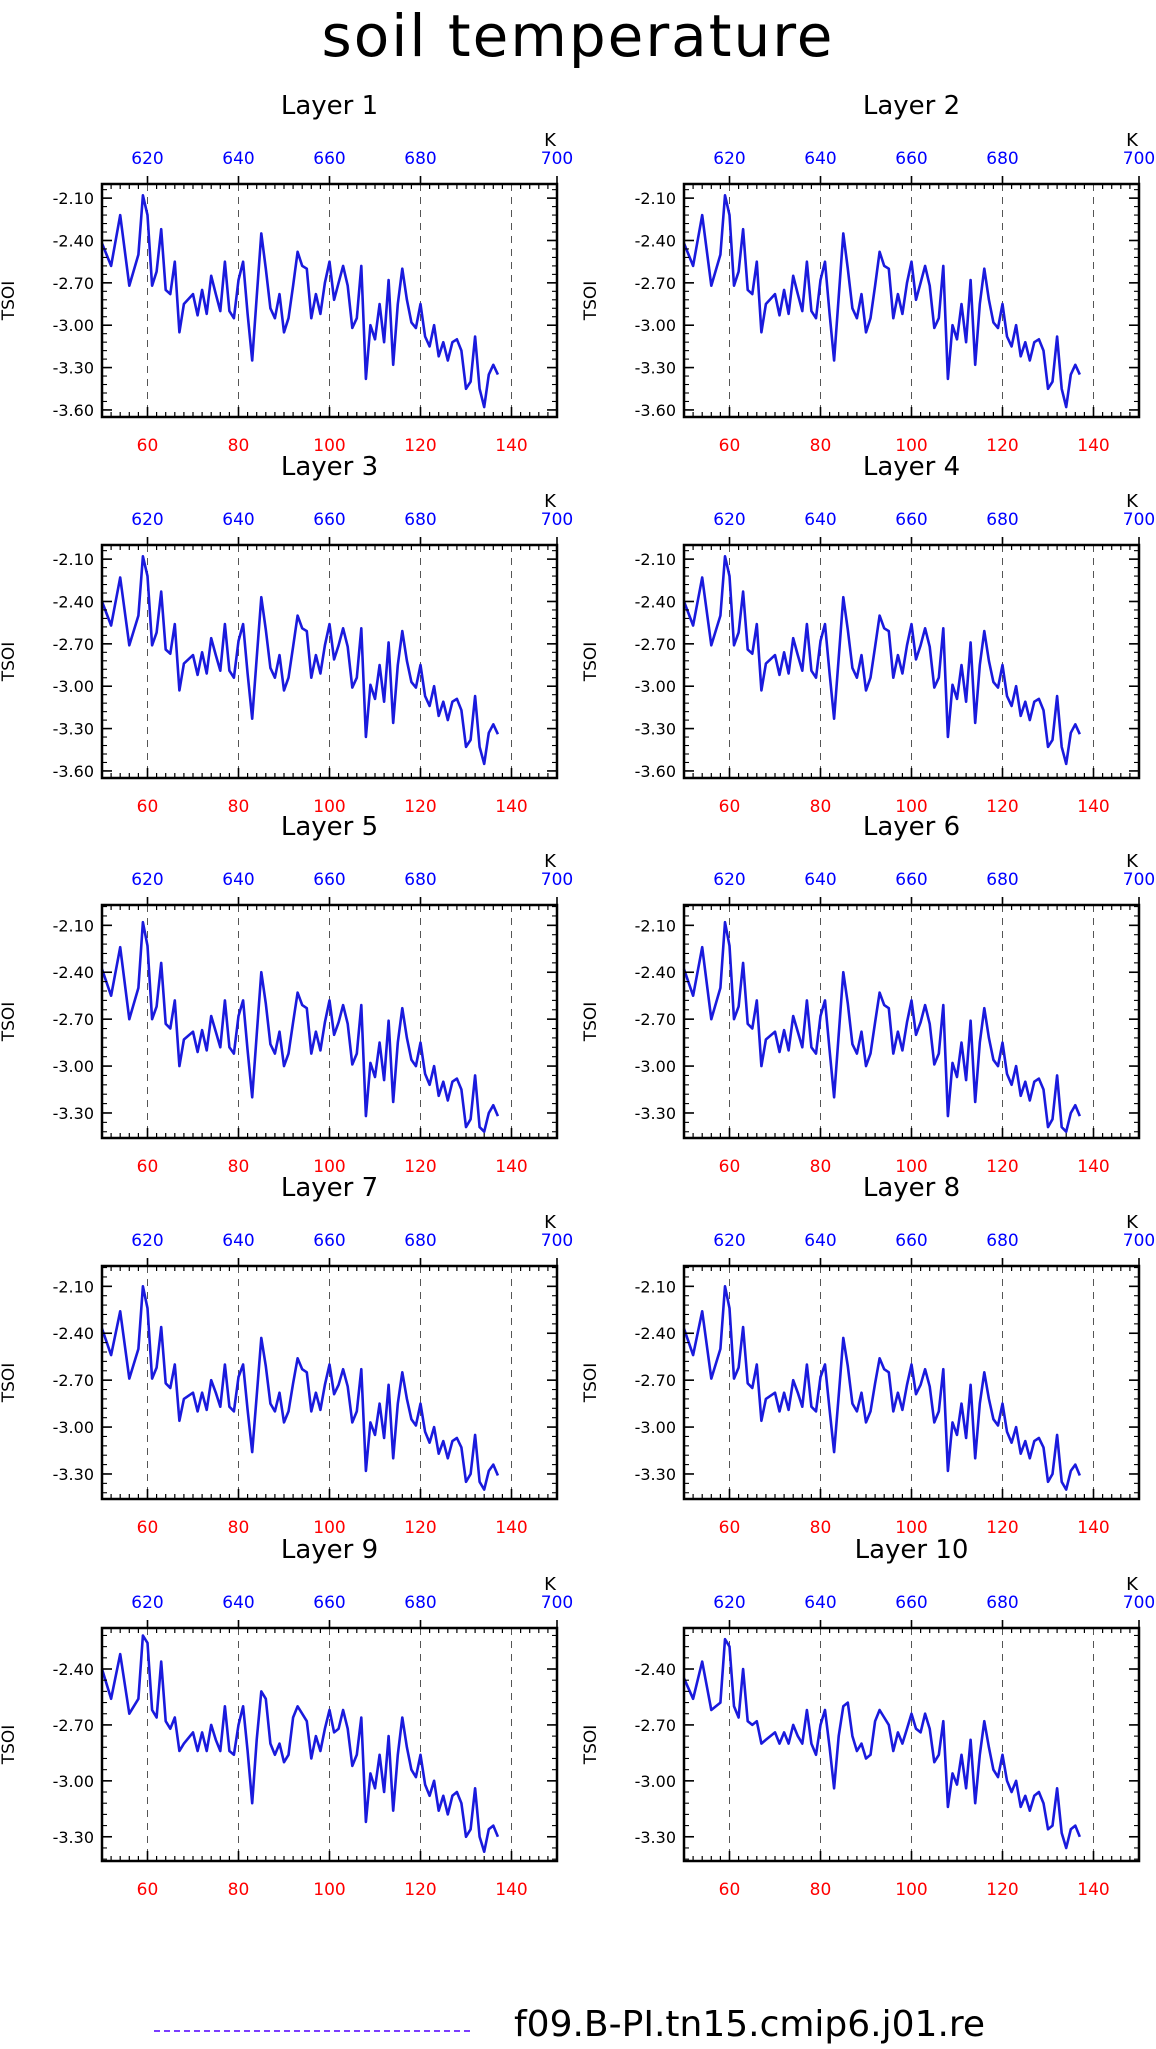 The width and height of the screenshot is (1156, 2049). Describe the element at coordinates (329, 467) in the screenshot. I see `panel-title: Layer 3` at that location.